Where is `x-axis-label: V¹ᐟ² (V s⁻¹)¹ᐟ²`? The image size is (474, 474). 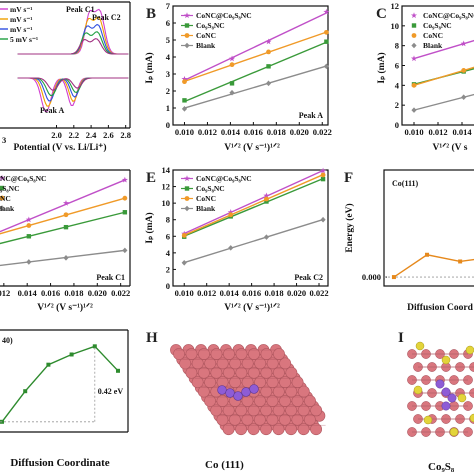 x-axis-label: V¹ᐟ² (V s⁻¹)¹ᐟ² is located at coordinates (252, 307).